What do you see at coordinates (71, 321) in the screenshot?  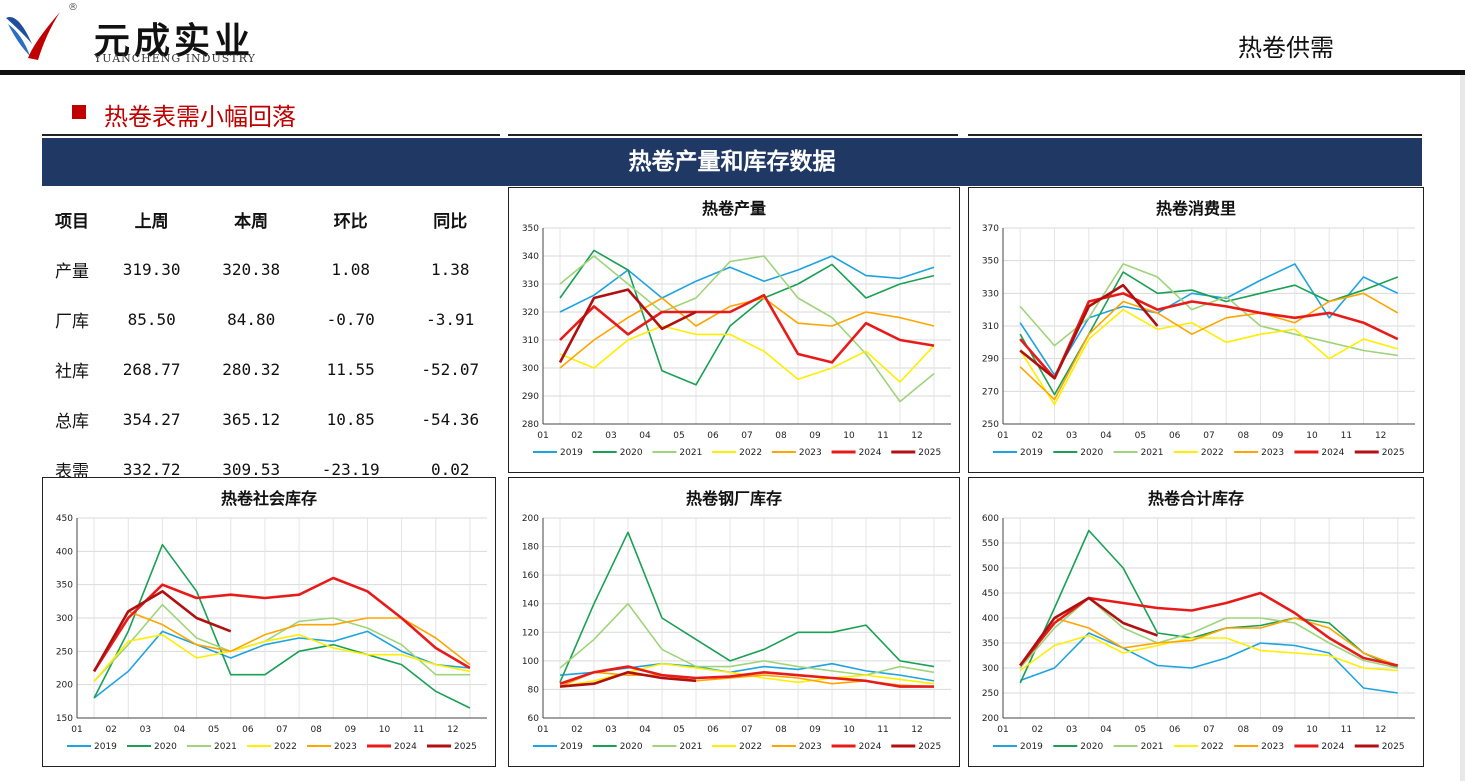 I see `kpi-item-label: 厂库` at bounding box center [71, 321].